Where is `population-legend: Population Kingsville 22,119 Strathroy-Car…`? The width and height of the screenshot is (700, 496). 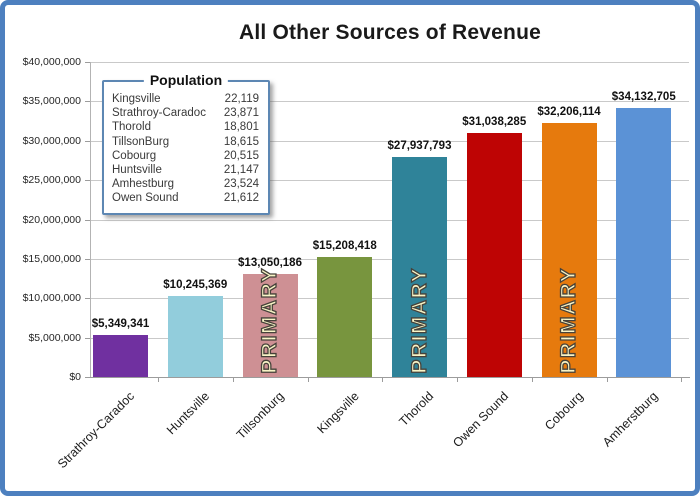 population-legend: Population Kingsville 22,119 Strathroy-Car… is located at coordinates (186, 143).